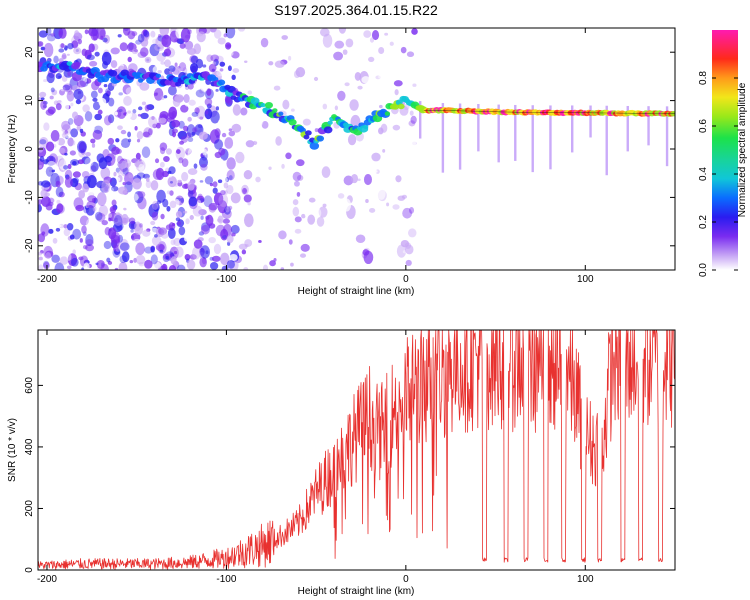 Image resolution: width=750 pixels, height=600 pixels. Describe the element at coordinates (550, 137) in the screenshot. I see `spectrogram-streak` at that location.